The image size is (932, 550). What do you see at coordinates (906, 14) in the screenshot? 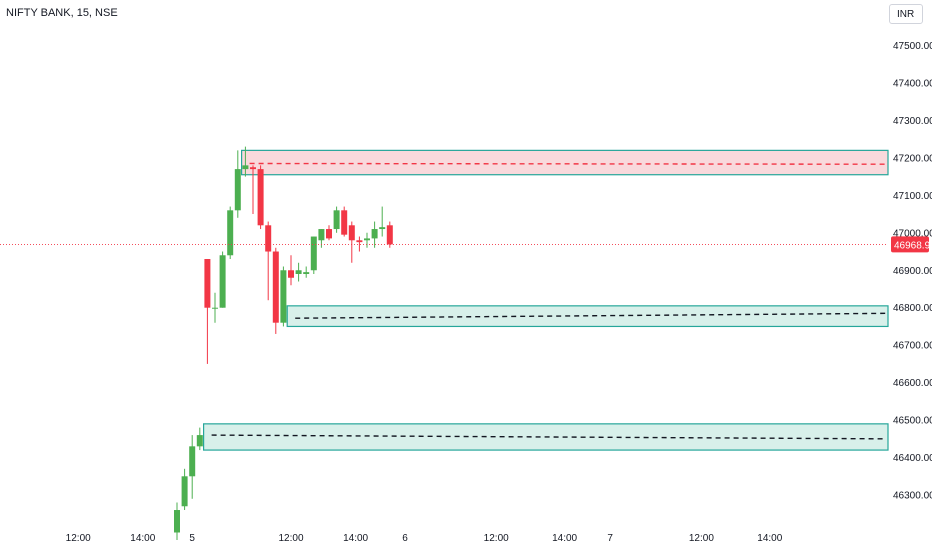
I see `currency-selector: INR` at bounding box center [906, 14].